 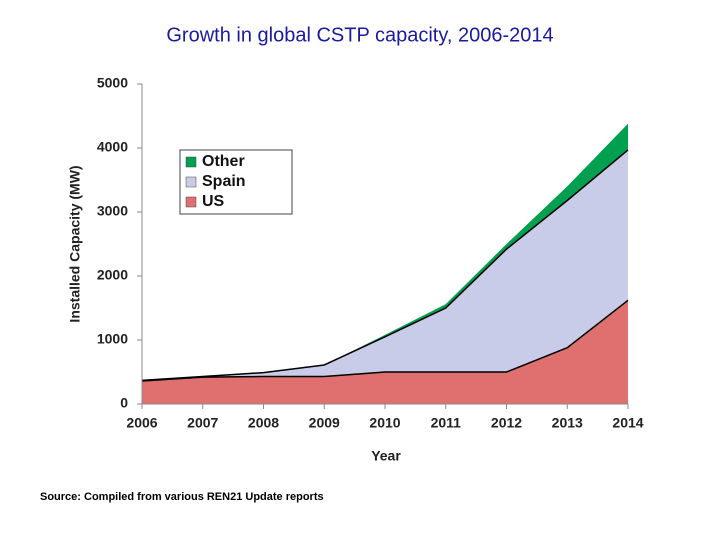 I want to click on x-tick-label: 2014, so click(x=627, y=423).